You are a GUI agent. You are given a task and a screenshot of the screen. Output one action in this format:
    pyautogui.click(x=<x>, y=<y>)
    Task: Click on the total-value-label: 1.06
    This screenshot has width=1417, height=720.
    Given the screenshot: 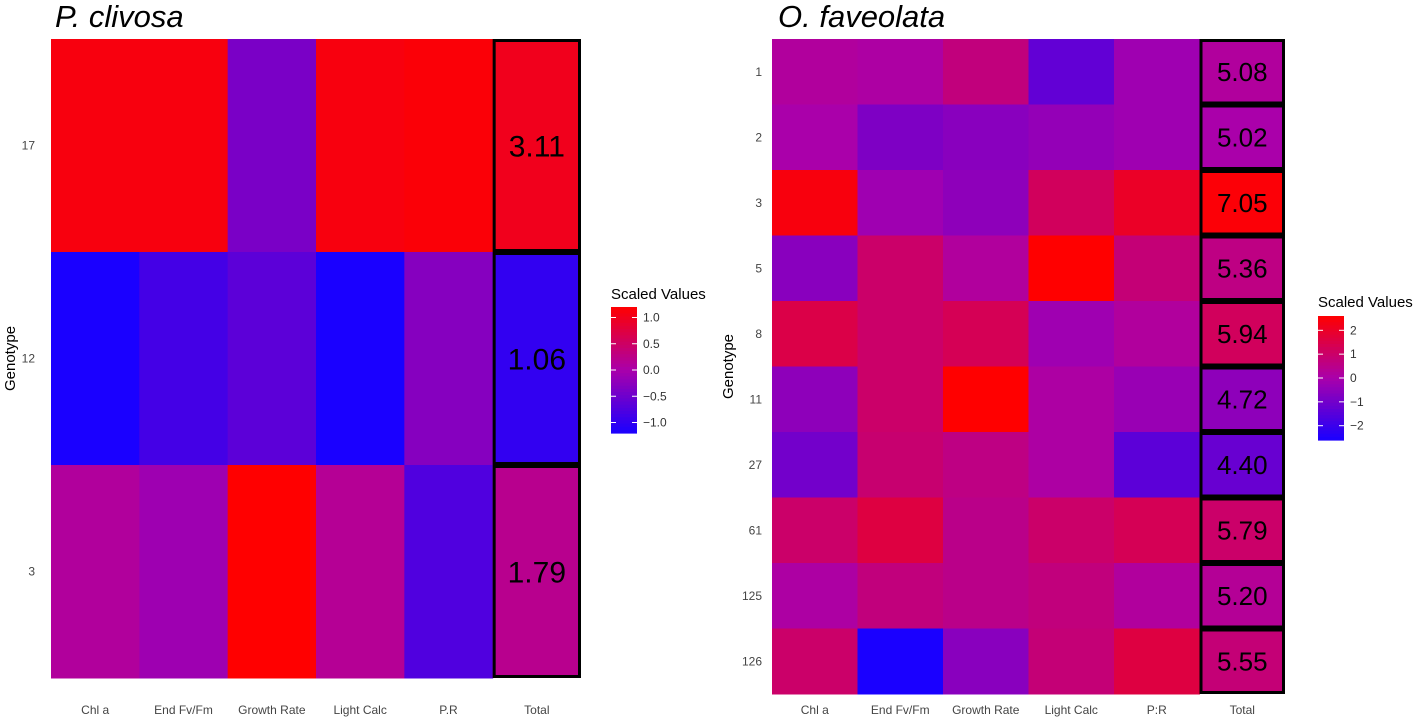 What is the action you would take?
    pyautogui.click(x=537, y=359)
    